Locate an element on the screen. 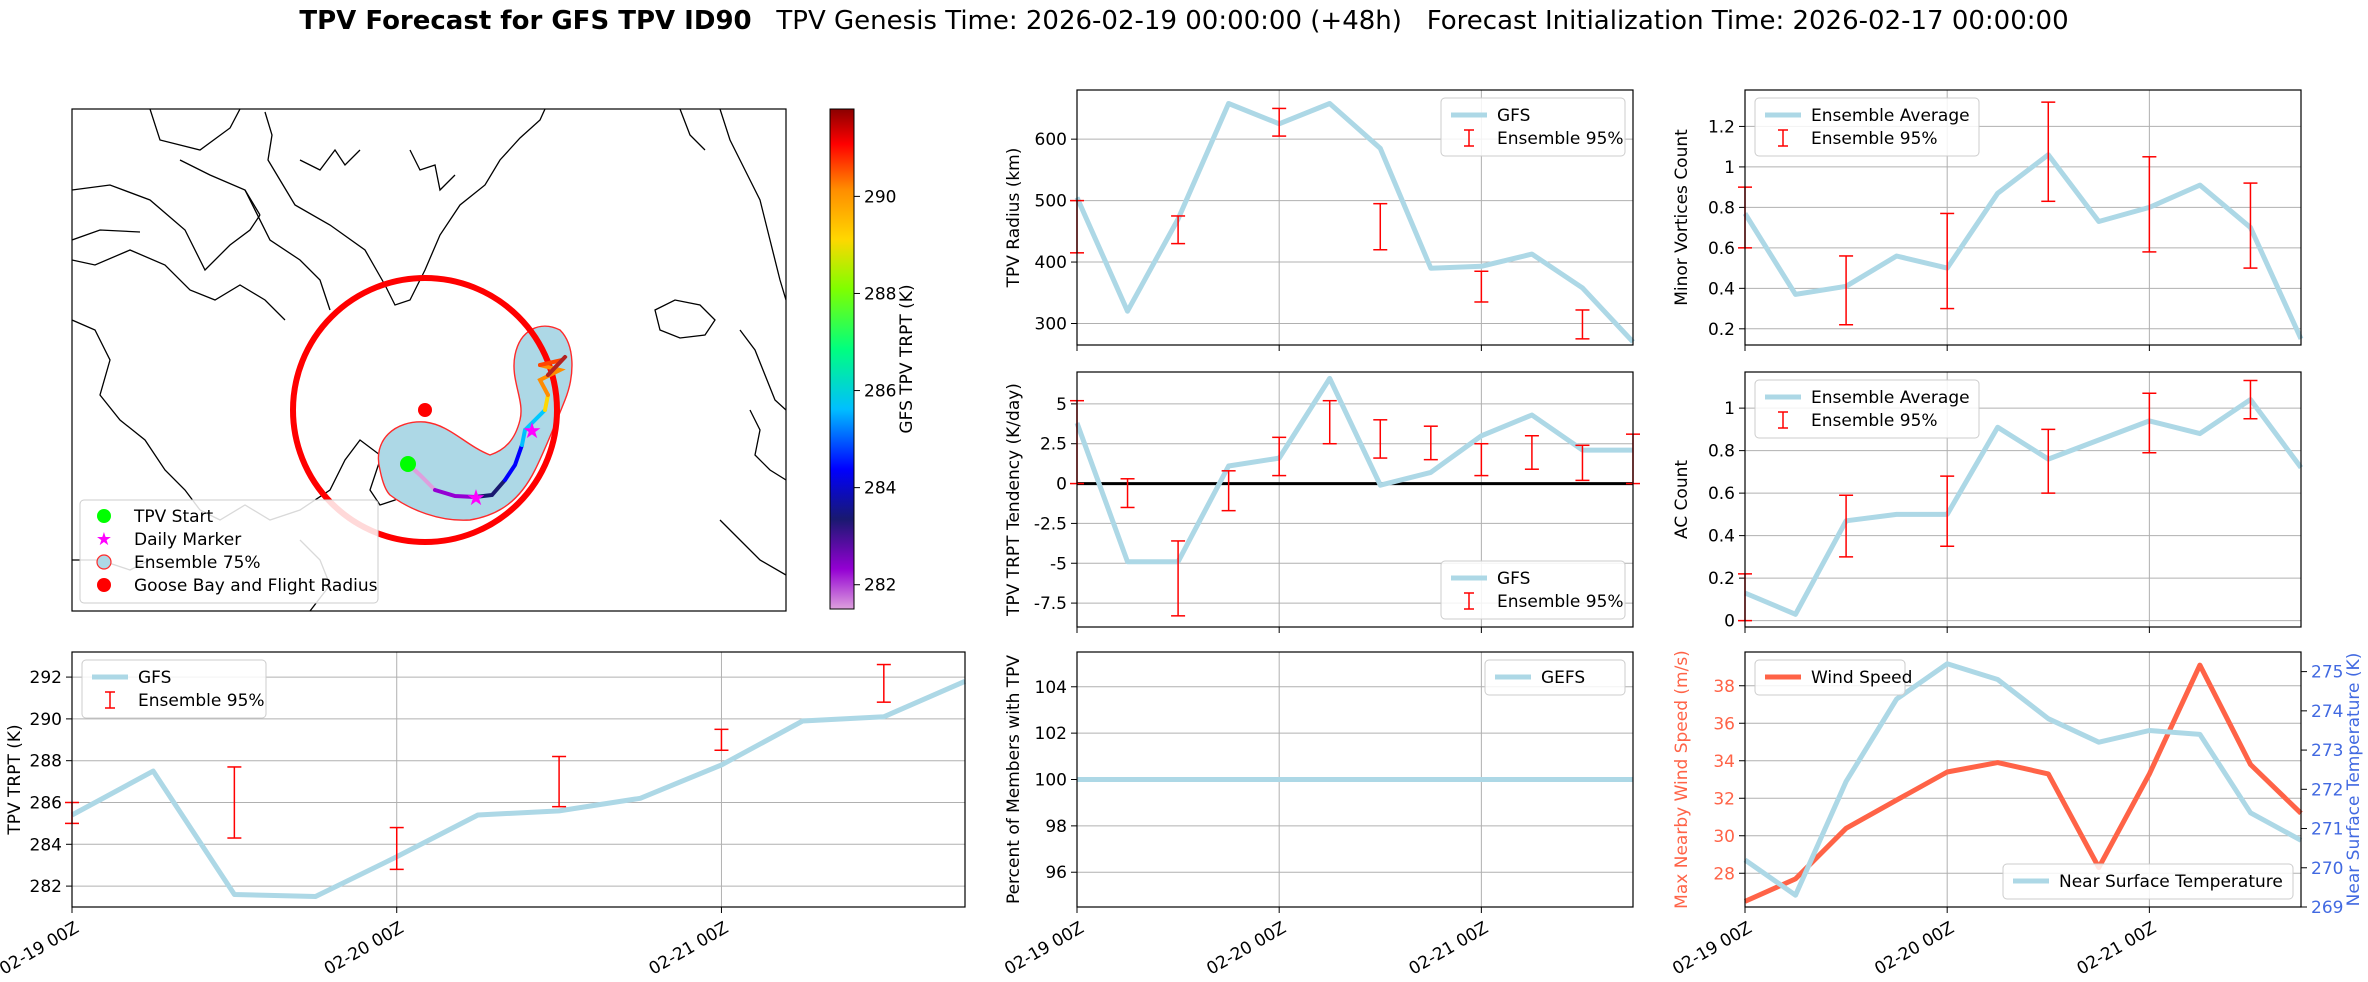  colorbar-ticks: 282 284 286 288 290 is located at coordinates (875, 391).